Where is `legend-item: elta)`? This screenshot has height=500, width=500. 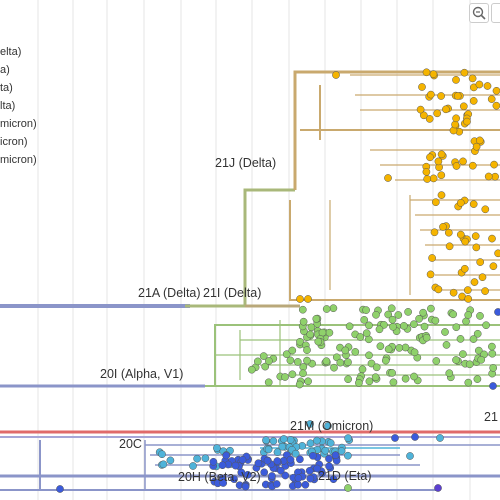
legend-item: elta) is located at coordinates (11, 52).